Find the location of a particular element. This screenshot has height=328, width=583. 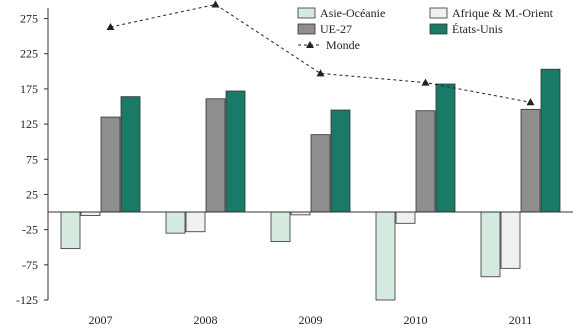

legend-marker-monde is located at coordinates (310, 44).